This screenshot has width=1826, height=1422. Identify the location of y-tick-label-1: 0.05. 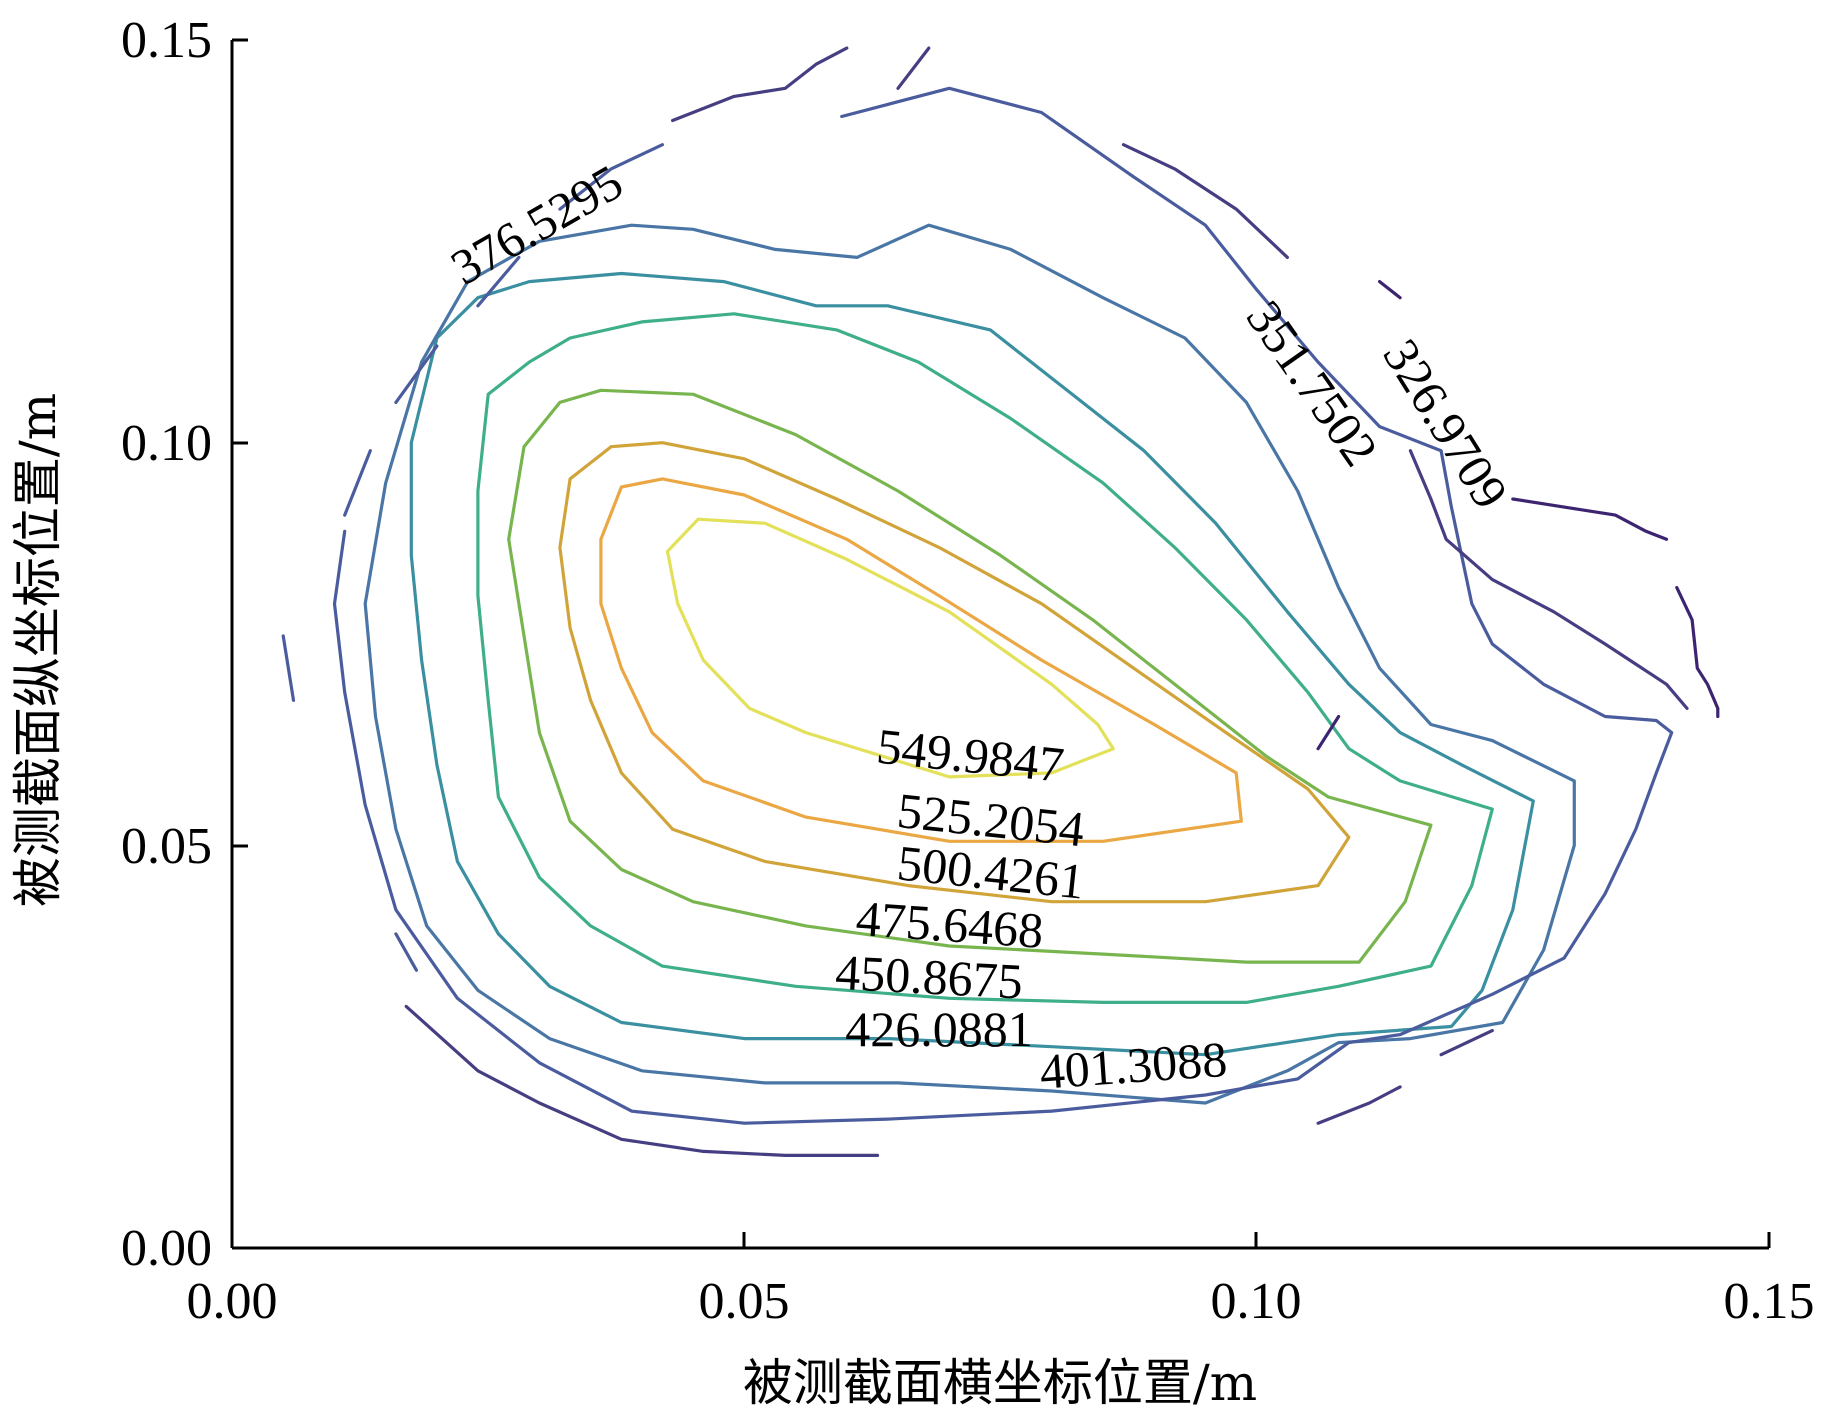
(166, 846).